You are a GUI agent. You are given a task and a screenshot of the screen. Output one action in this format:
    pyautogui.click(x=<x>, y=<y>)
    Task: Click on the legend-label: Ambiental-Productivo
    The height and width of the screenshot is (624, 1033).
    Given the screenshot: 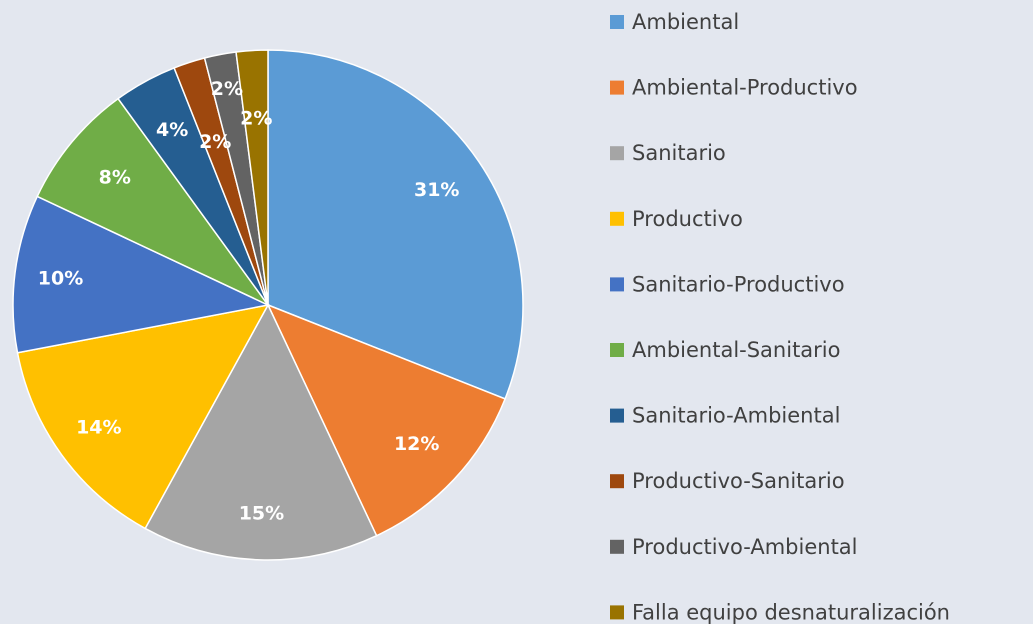 What is the action you would take?
    pyautogui.click(x=745, y=88)
    